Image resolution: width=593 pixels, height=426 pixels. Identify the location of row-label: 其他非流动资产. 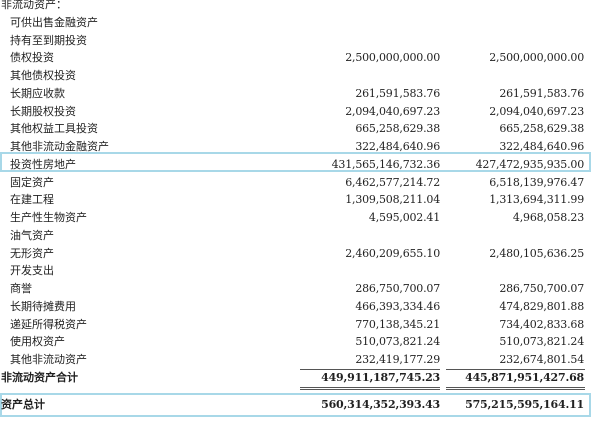
(48, 359).